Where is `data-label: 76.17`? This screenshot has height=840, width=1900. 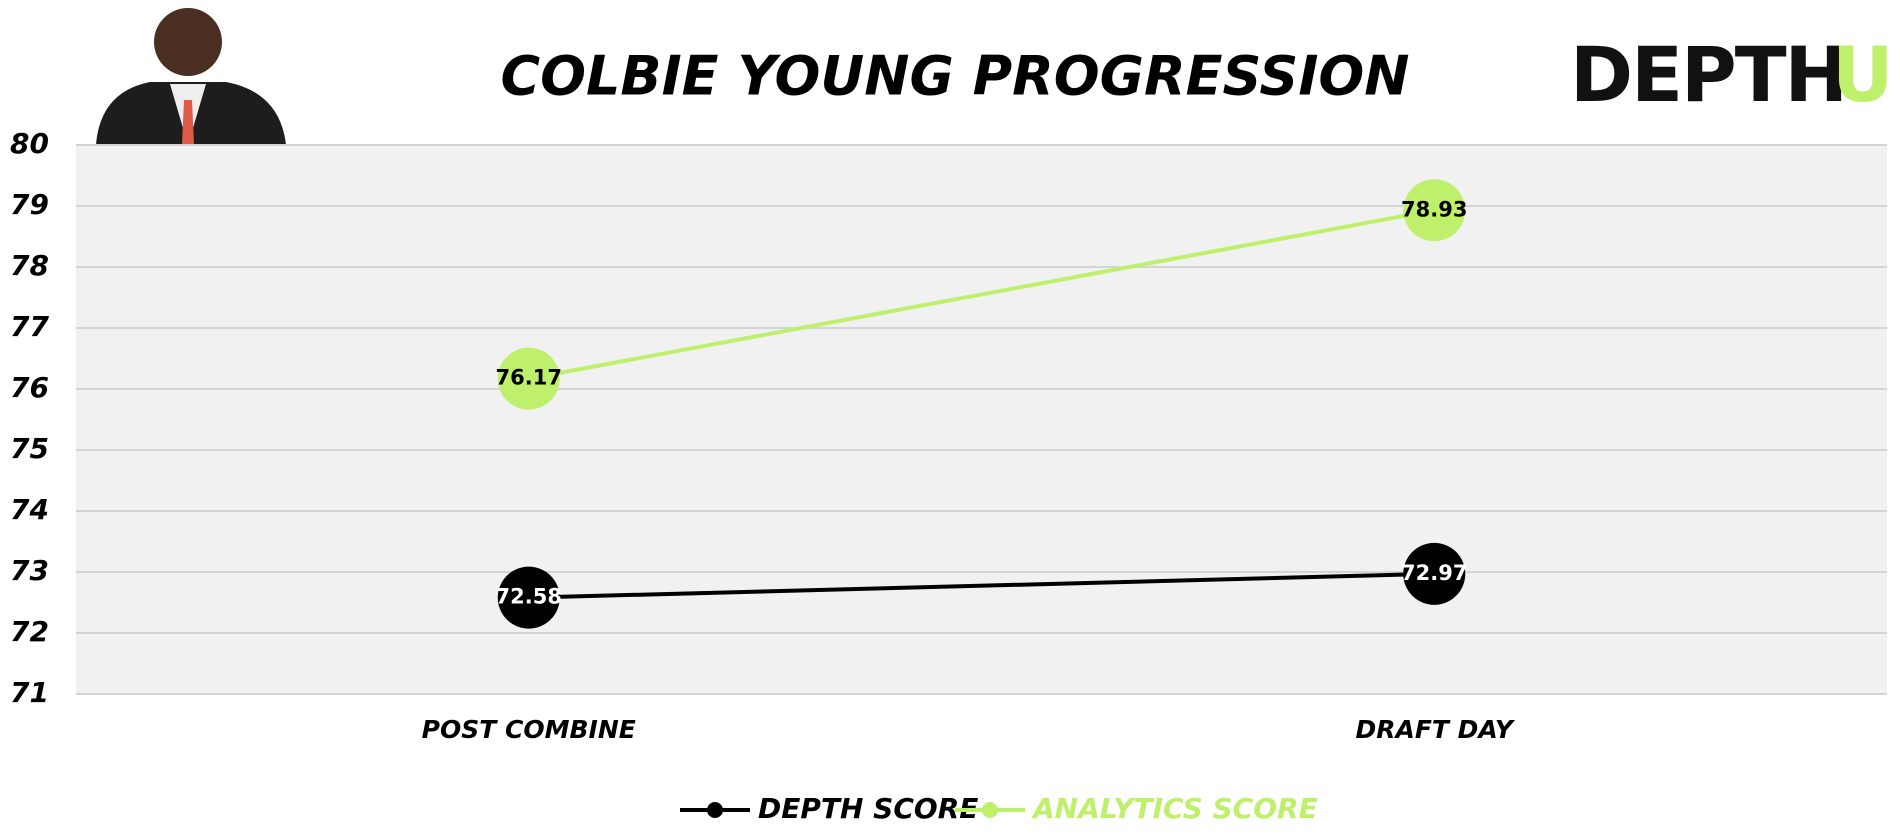
data-label: 76.17 is located at coordinates (529, 378).